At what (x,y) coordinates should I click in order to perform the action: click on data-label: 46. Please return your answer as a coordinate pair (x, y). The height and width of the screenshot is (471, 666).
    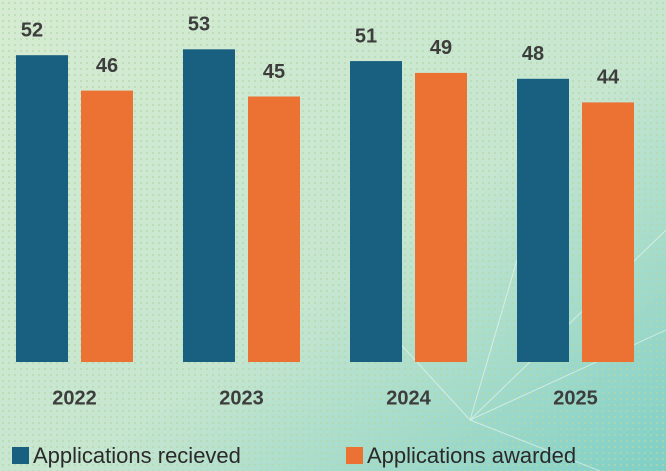
    Looking at the image, I should click on (107, 66).